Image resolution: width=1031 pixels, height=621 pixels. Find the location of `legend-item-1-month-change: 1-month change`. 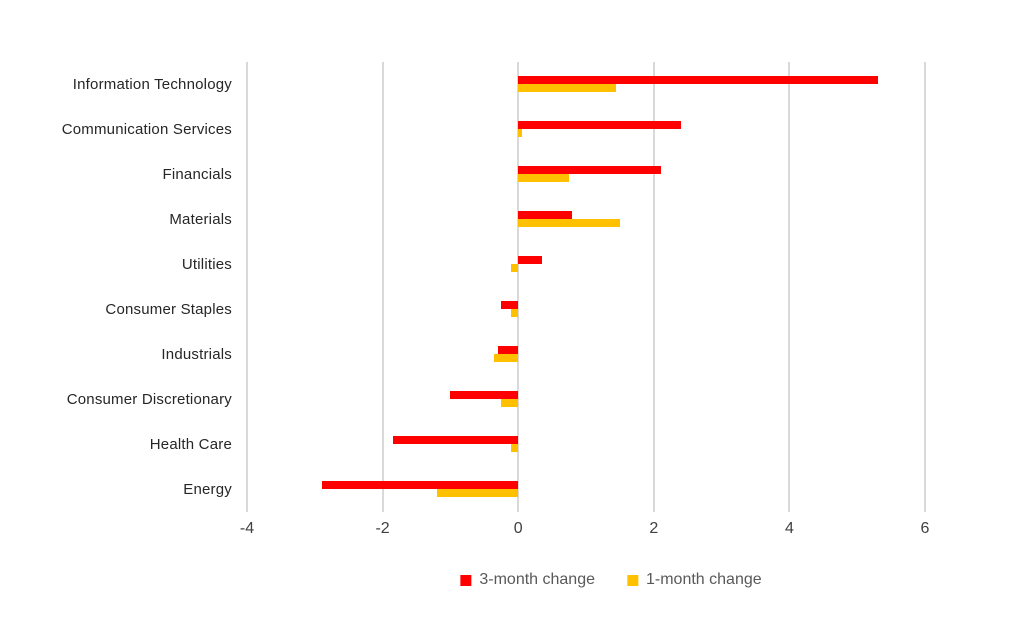

legend-item-1-month-change: 1-month change is located at coordinates (694, 580).